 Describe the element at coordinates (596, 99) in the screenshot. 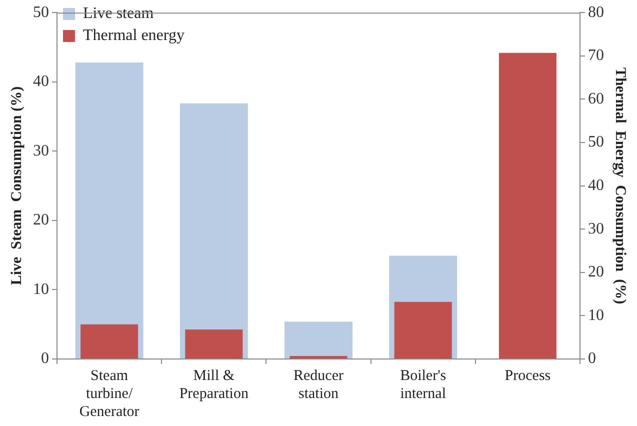

I see `y2-tick-label: 60` at that location.